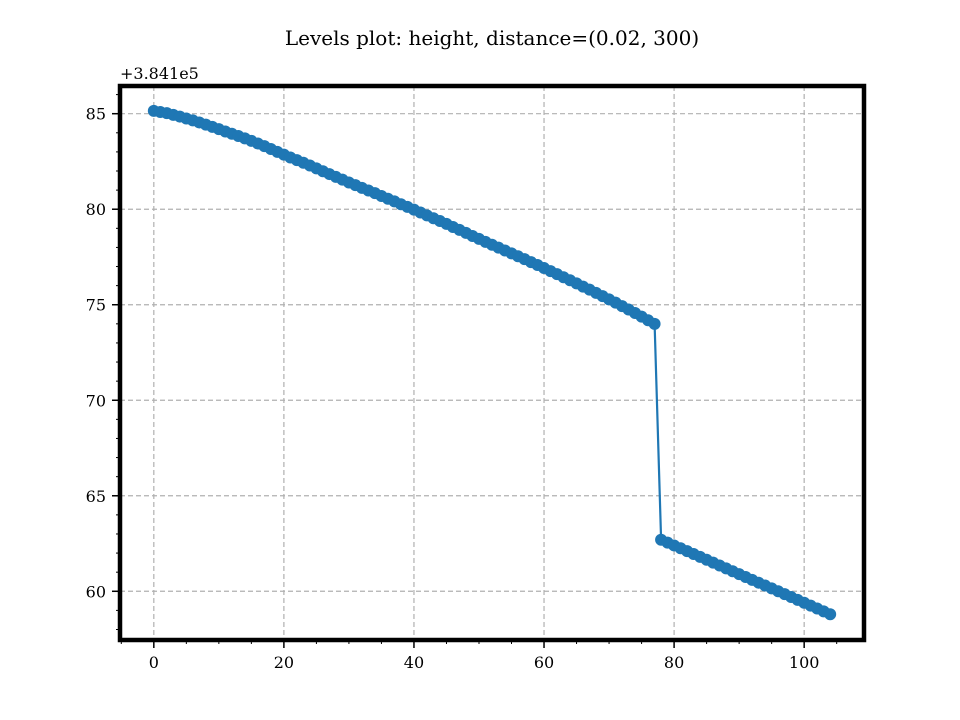  Describe the element at coordinates (414, 662) in the screenshot. I see `x-tick-label: 40` at that location.